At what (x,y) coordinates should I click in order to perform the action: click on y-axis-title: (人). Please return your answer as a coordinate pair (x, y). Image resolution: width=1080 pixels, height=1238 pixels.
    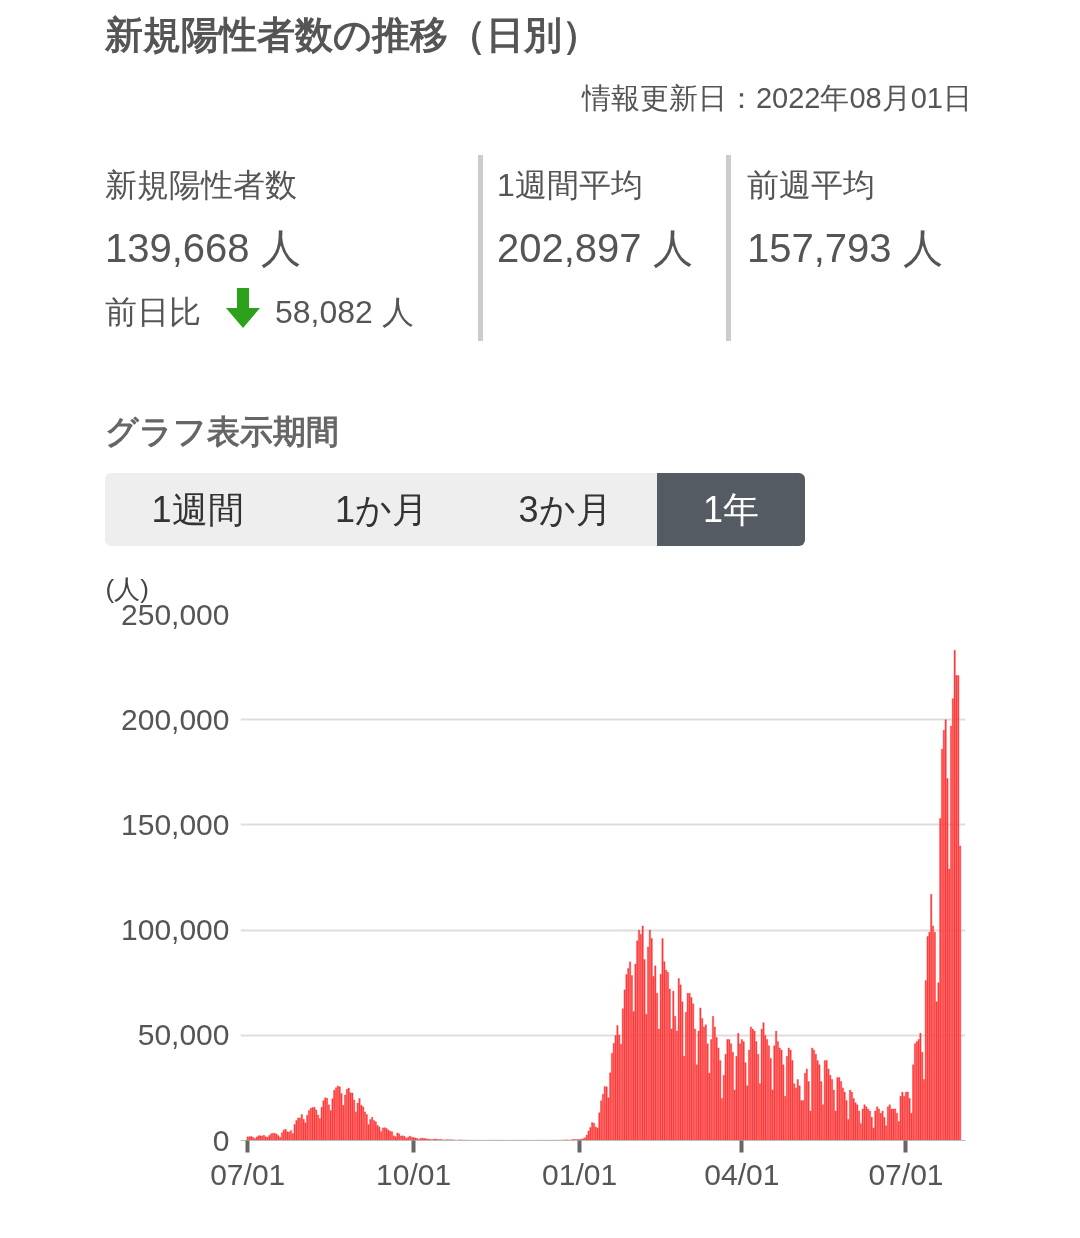
    Looking at the image, I should click on (127, 588).